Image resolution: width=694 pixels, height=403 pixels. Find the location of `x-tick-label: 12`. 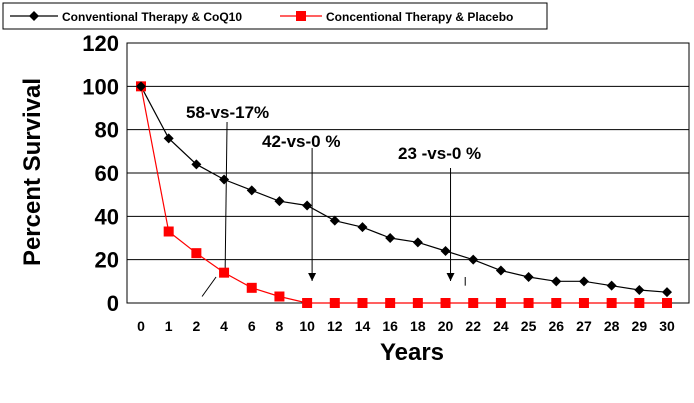

x-tick-label: 12 is located at coordinates (335, 326).